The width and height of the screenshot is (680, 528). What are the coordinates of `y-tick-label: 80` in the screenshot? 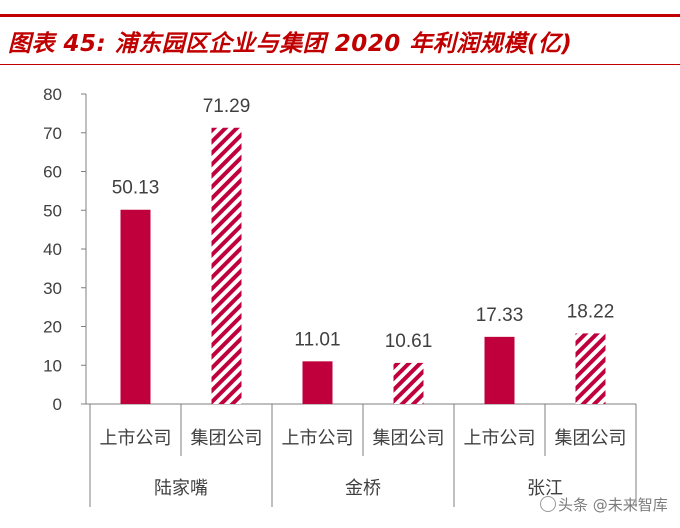 It's located at (52, 94).